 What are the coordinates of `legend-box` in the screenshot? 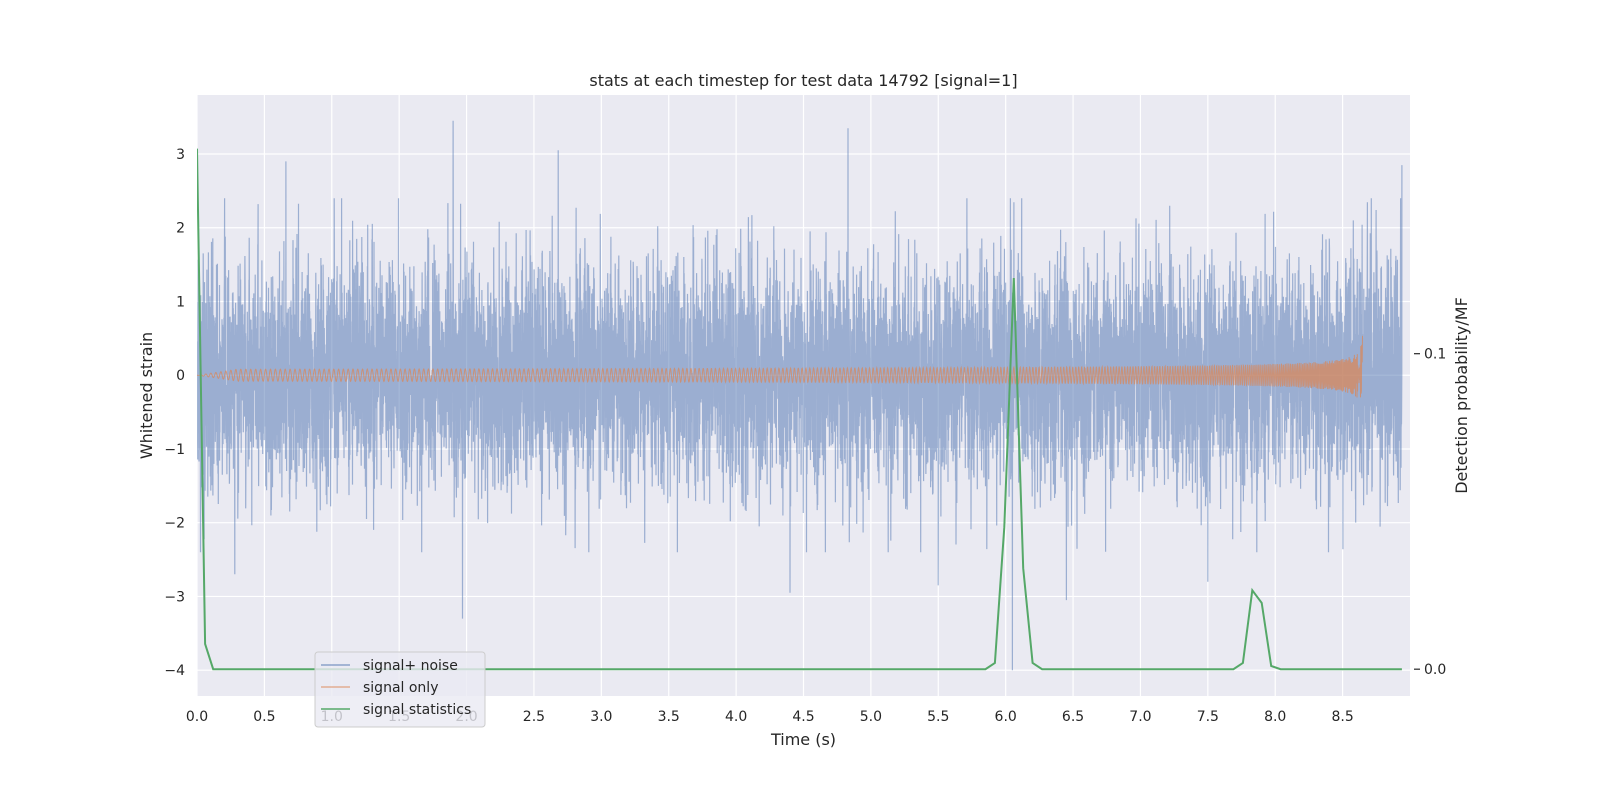 It's located at (400, 689).